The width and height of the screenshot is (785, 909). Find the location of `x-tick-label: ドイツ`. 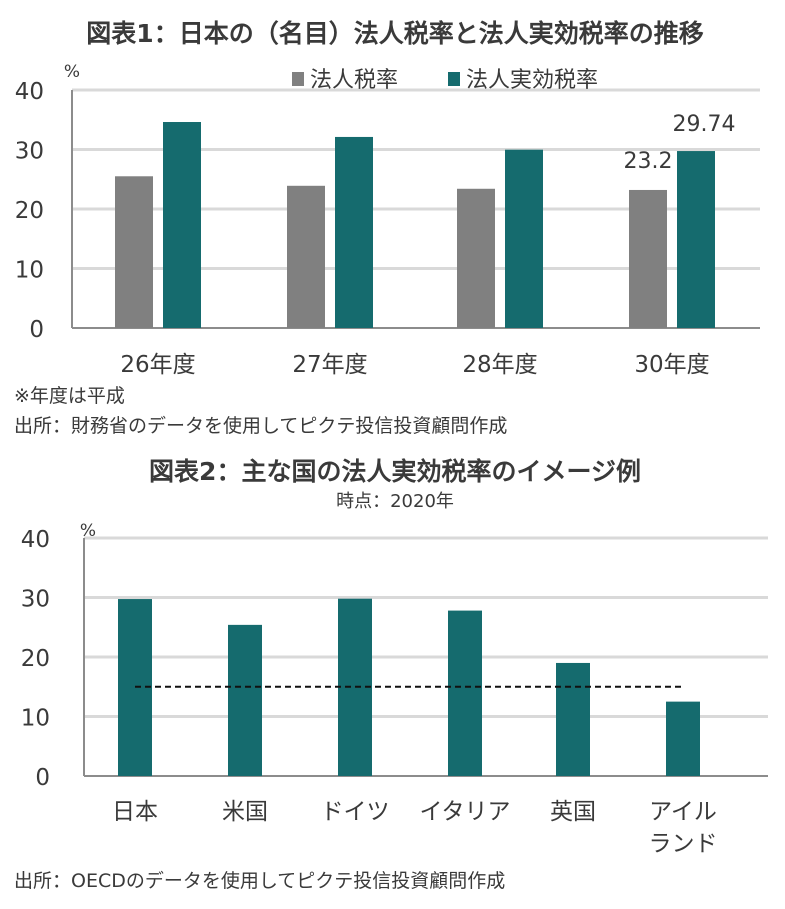

x-tick-label: ドイツ is located at coordinates (355, 812).